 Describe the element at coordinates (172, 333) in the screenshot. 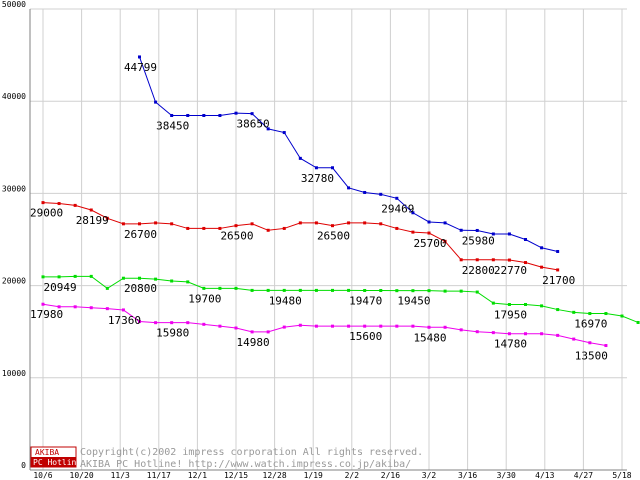

I see `data-label: 15980` at that location.